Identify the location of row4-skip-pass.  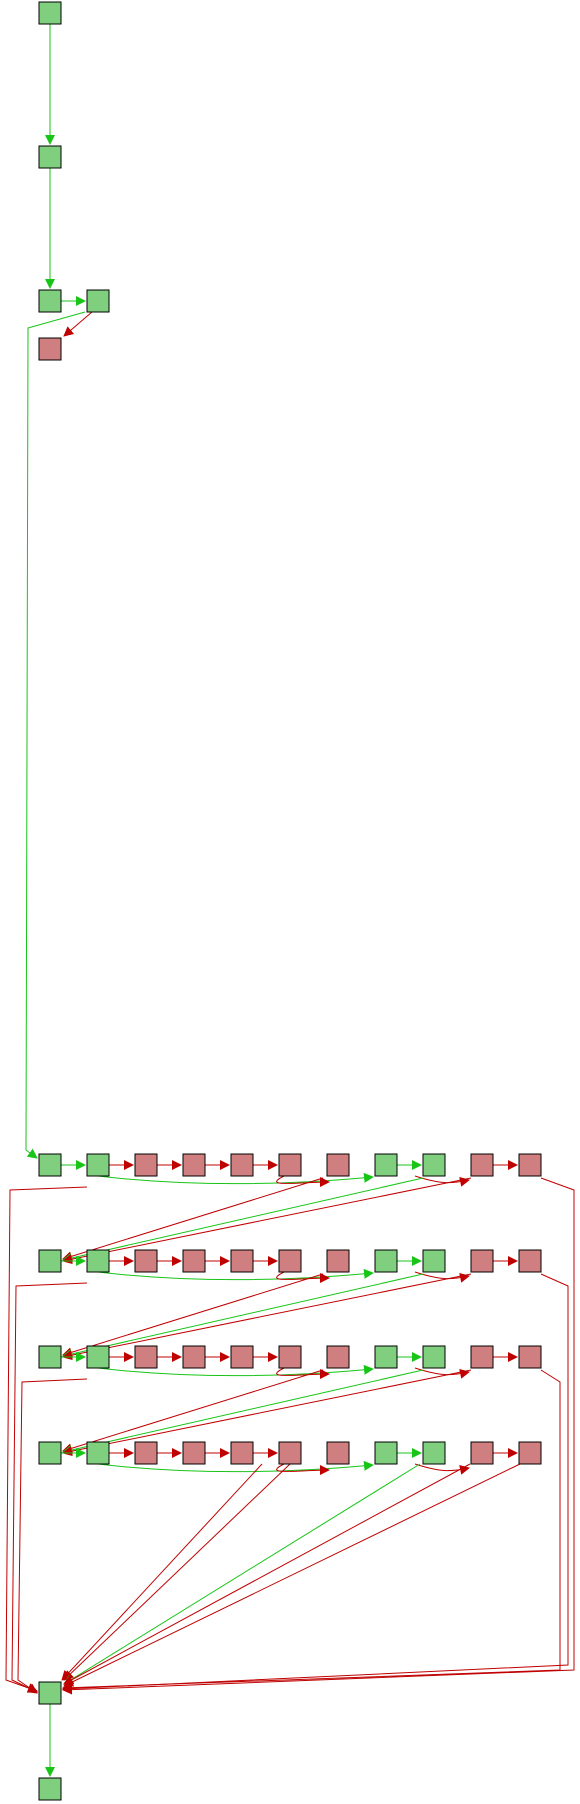
(235, 1466).